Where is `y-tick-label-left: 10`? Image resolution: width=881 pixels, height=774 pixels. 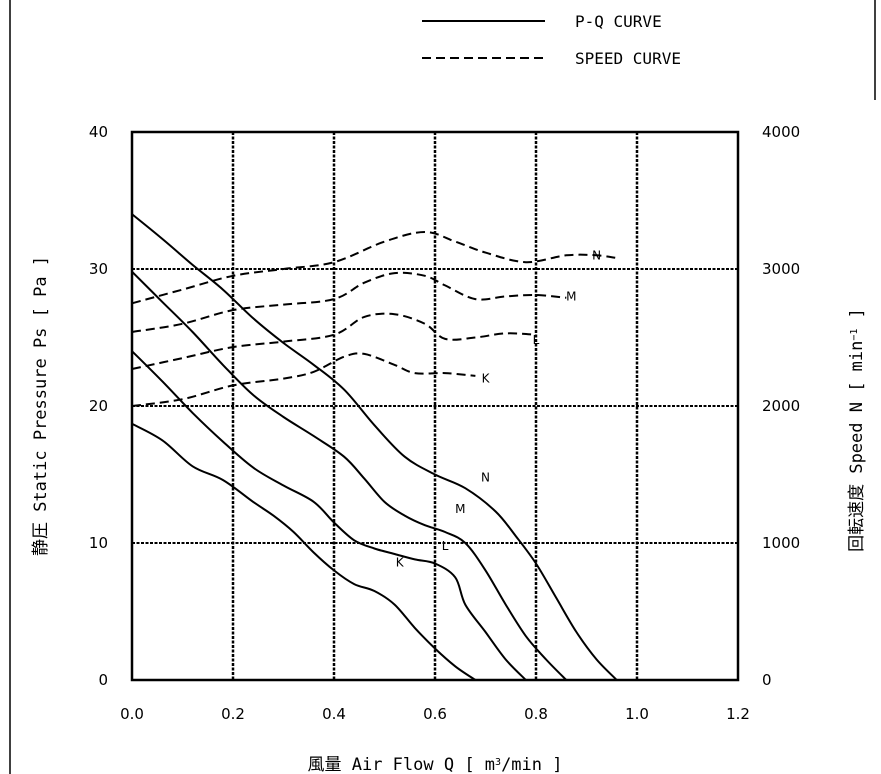
y-tick-label-left: 10 is located at coordinates (98, 543).